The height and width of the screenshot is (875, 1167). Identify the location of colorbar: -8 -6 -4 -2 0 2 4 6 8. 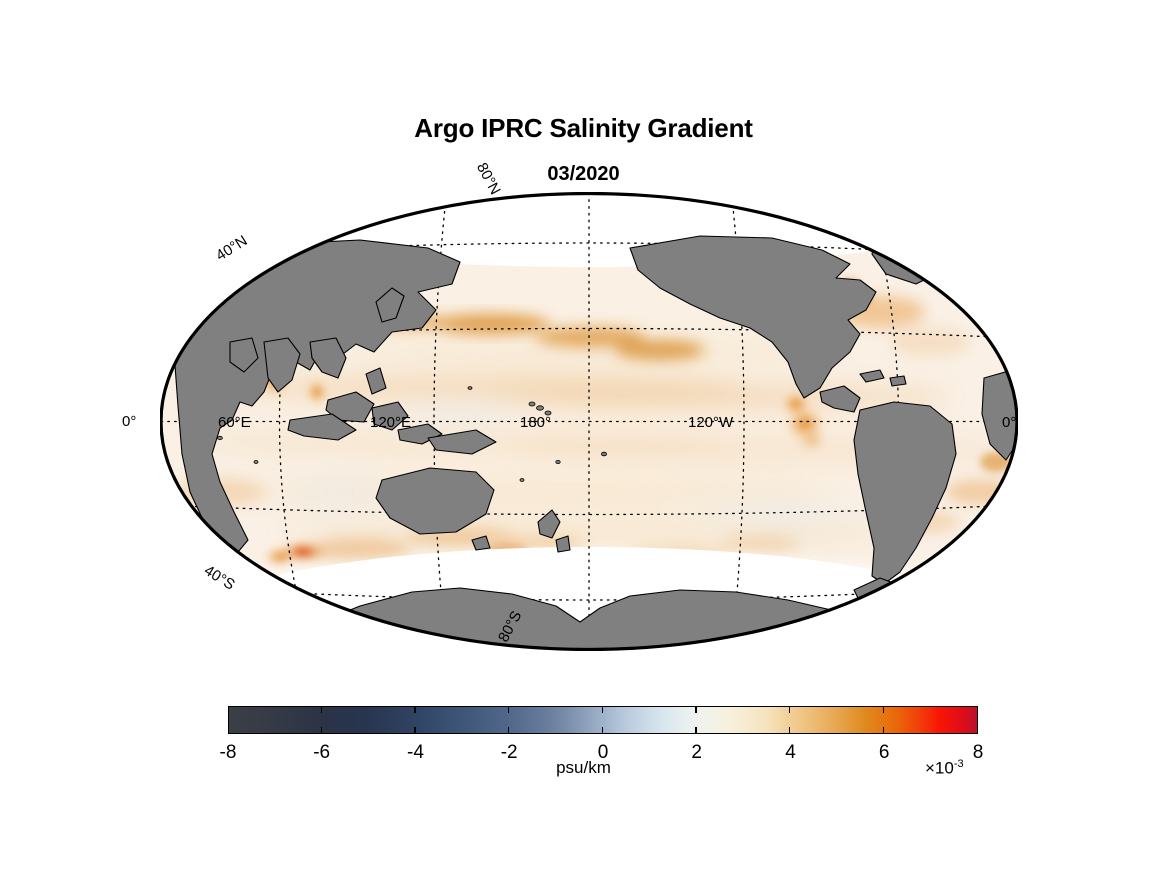
(601, 734).